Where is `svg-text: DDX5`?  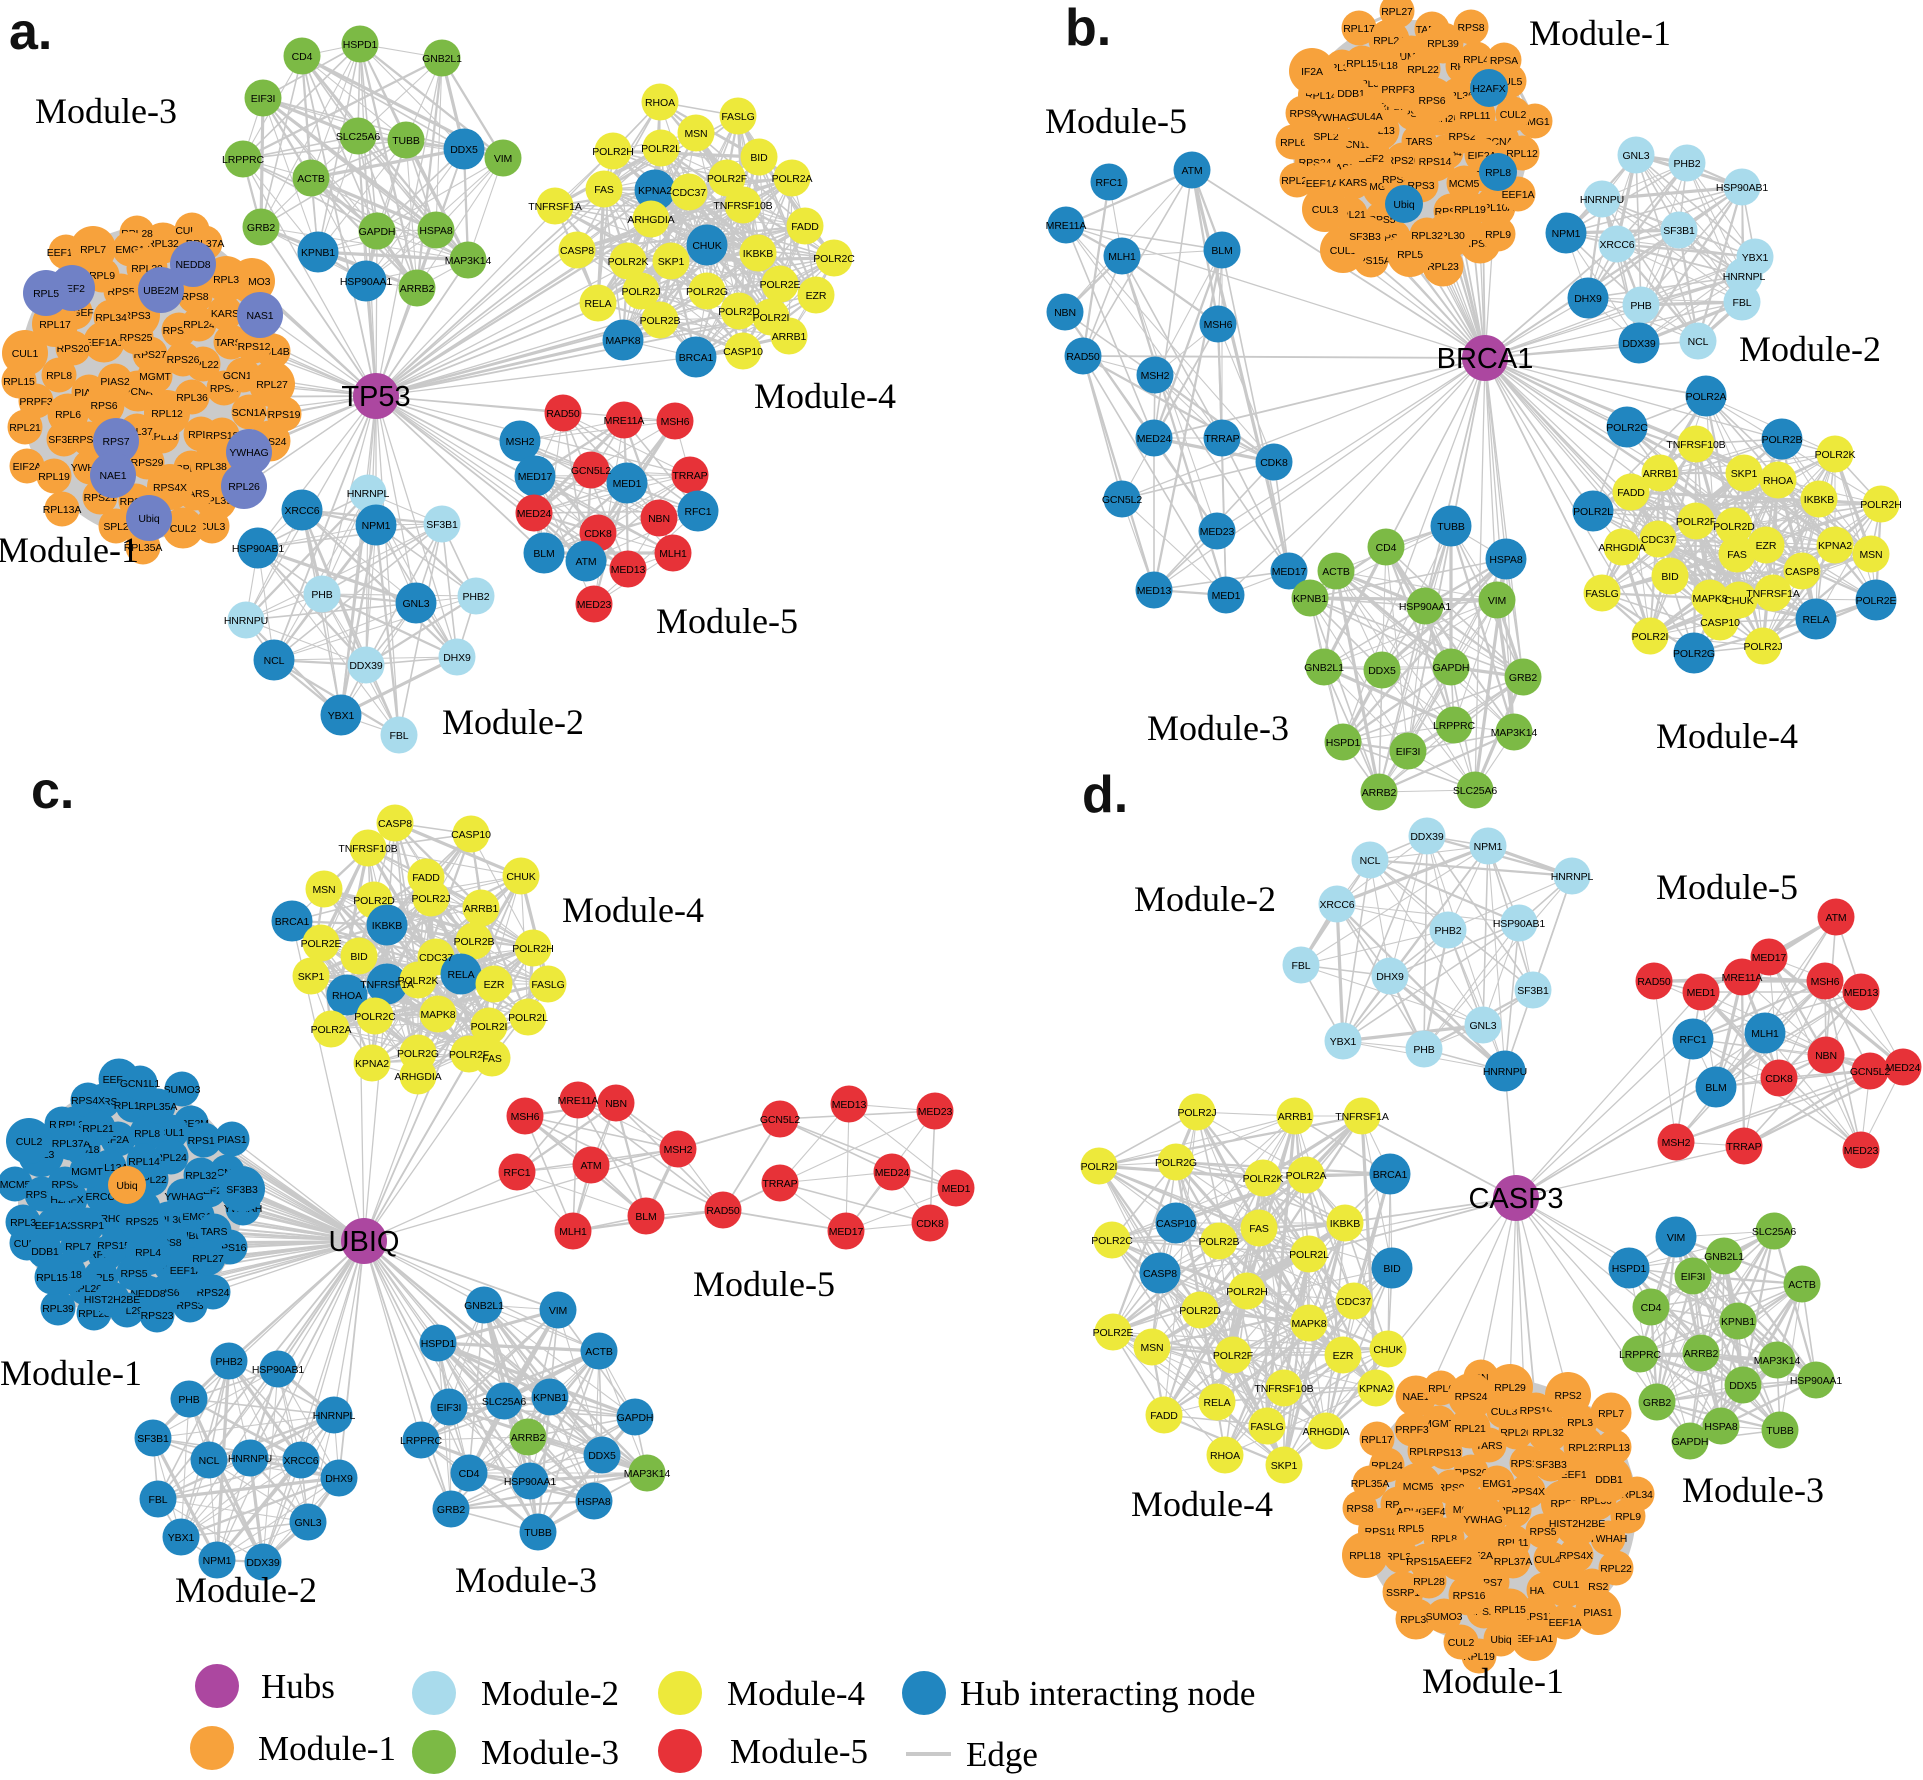
svg-text: DDX5 is located at coordinates (464, 150).